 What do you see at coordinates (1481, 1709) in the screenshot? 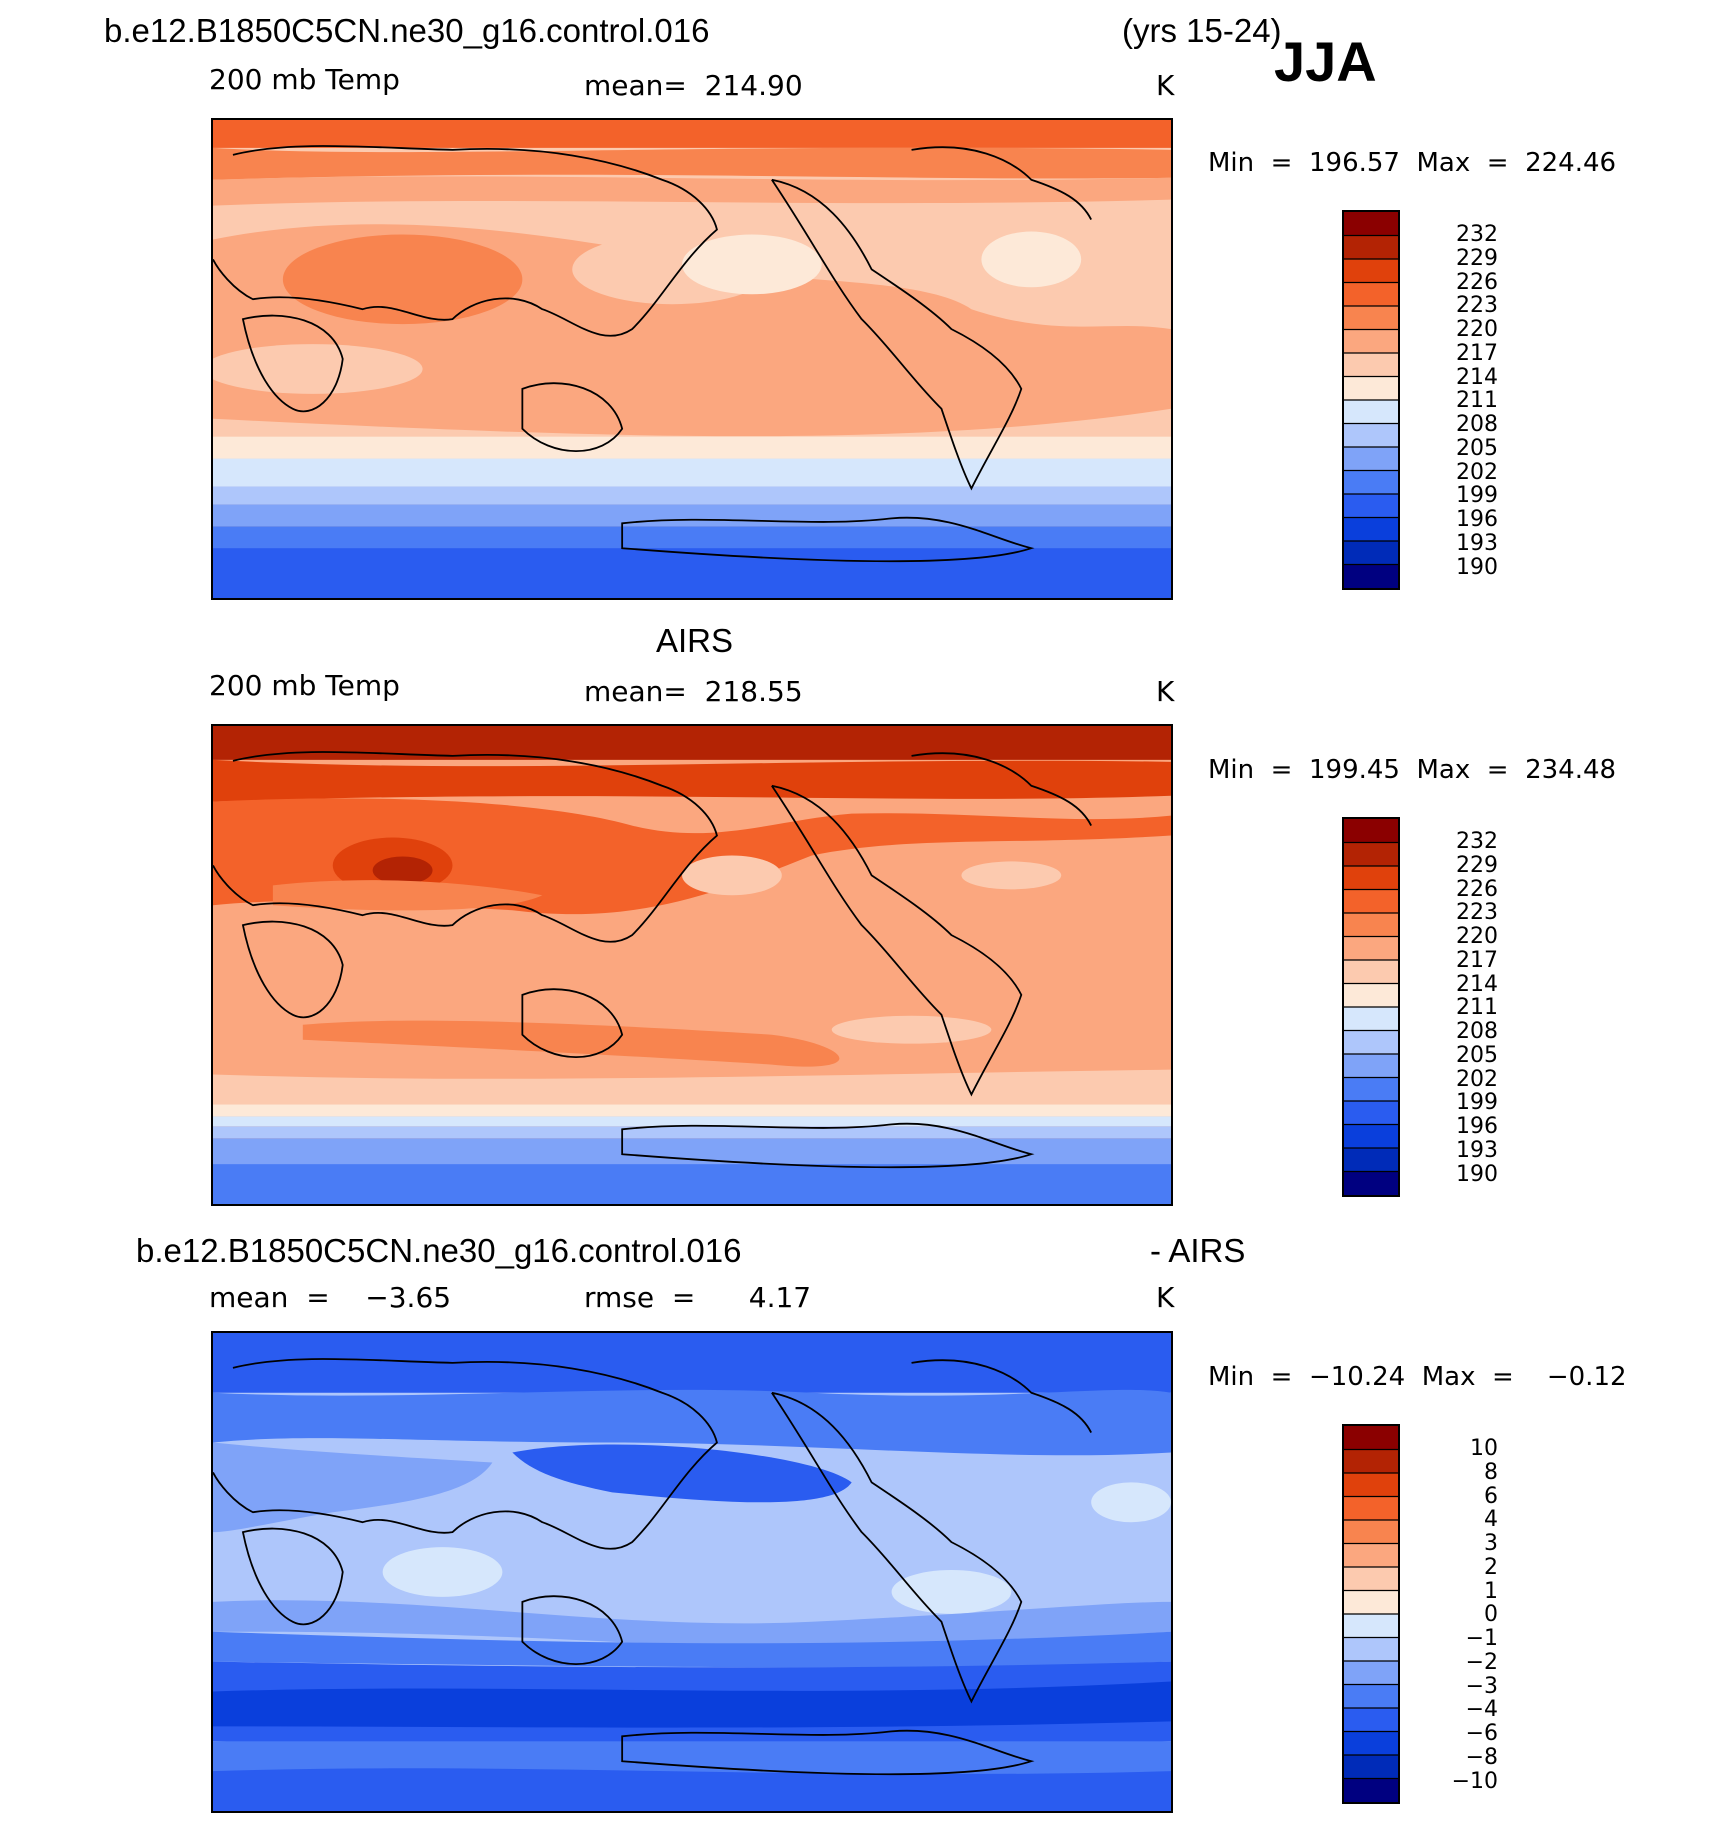
I see `cb-label: −4` at bounding box center [1481, 1709].